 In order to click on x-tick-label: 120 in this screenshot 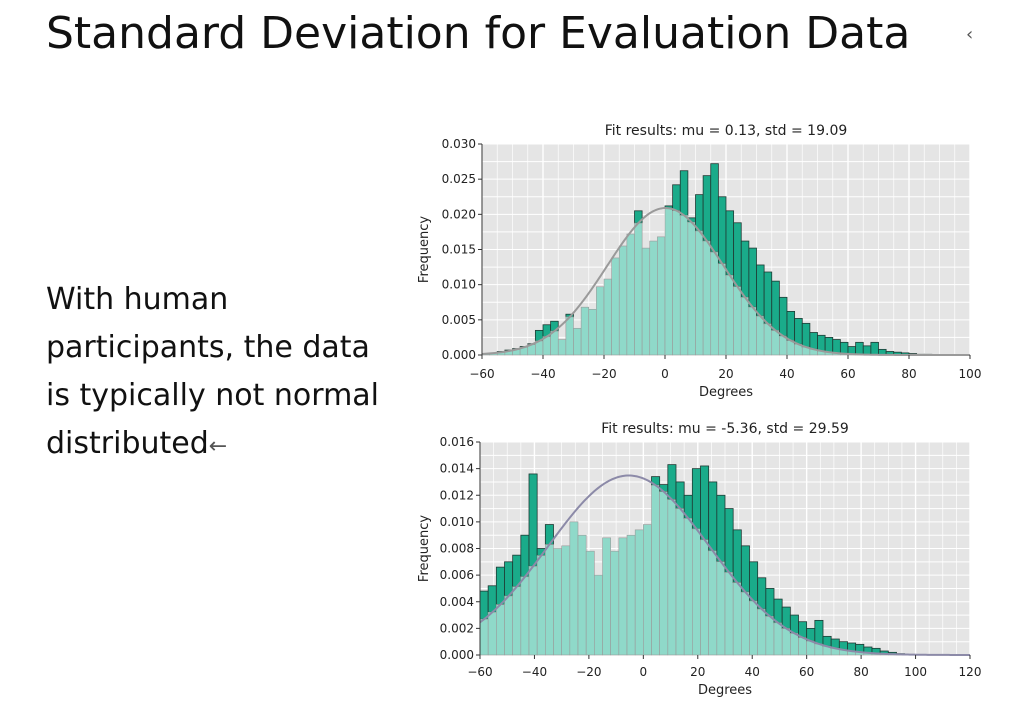, I will do `click(970, 672)`.